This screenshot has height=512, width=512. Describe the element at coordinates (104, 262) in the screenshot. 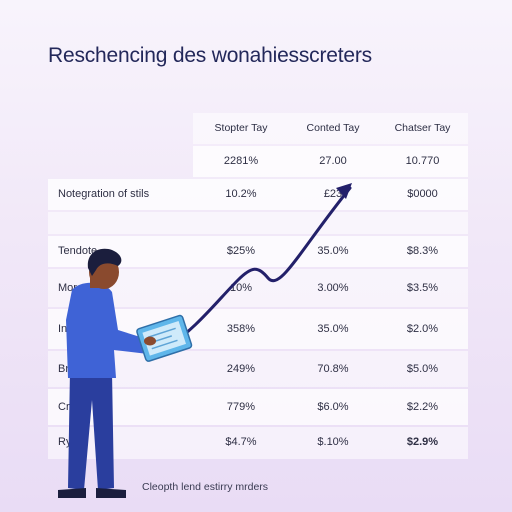

I see `person-hair` at that location.